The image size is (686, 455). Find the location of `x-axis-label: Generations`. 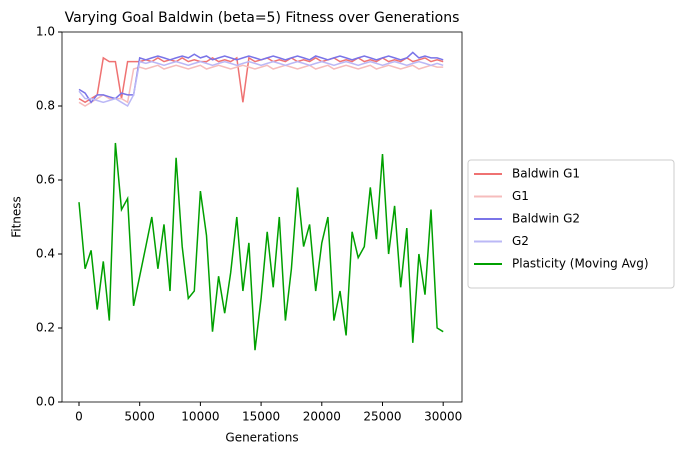

x-axis-label: Generations is located at coordinates (261, 438).